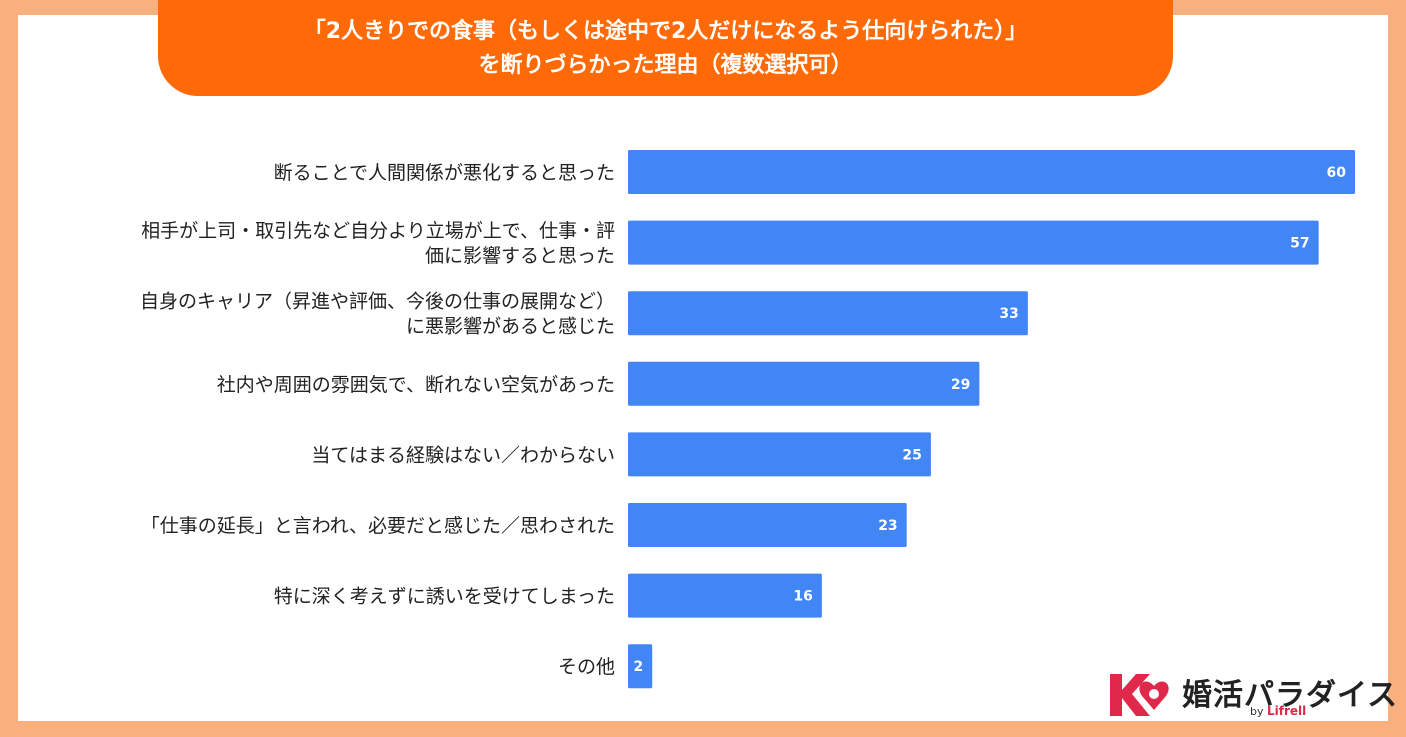 The width and height of the screenshot is (1406, 737). Describe the element at coordinates (378, 526) in the screenshot. I see `category-label-5: 「仕事の延長」と言われ、必要だと感じた／思わされた` at that location.